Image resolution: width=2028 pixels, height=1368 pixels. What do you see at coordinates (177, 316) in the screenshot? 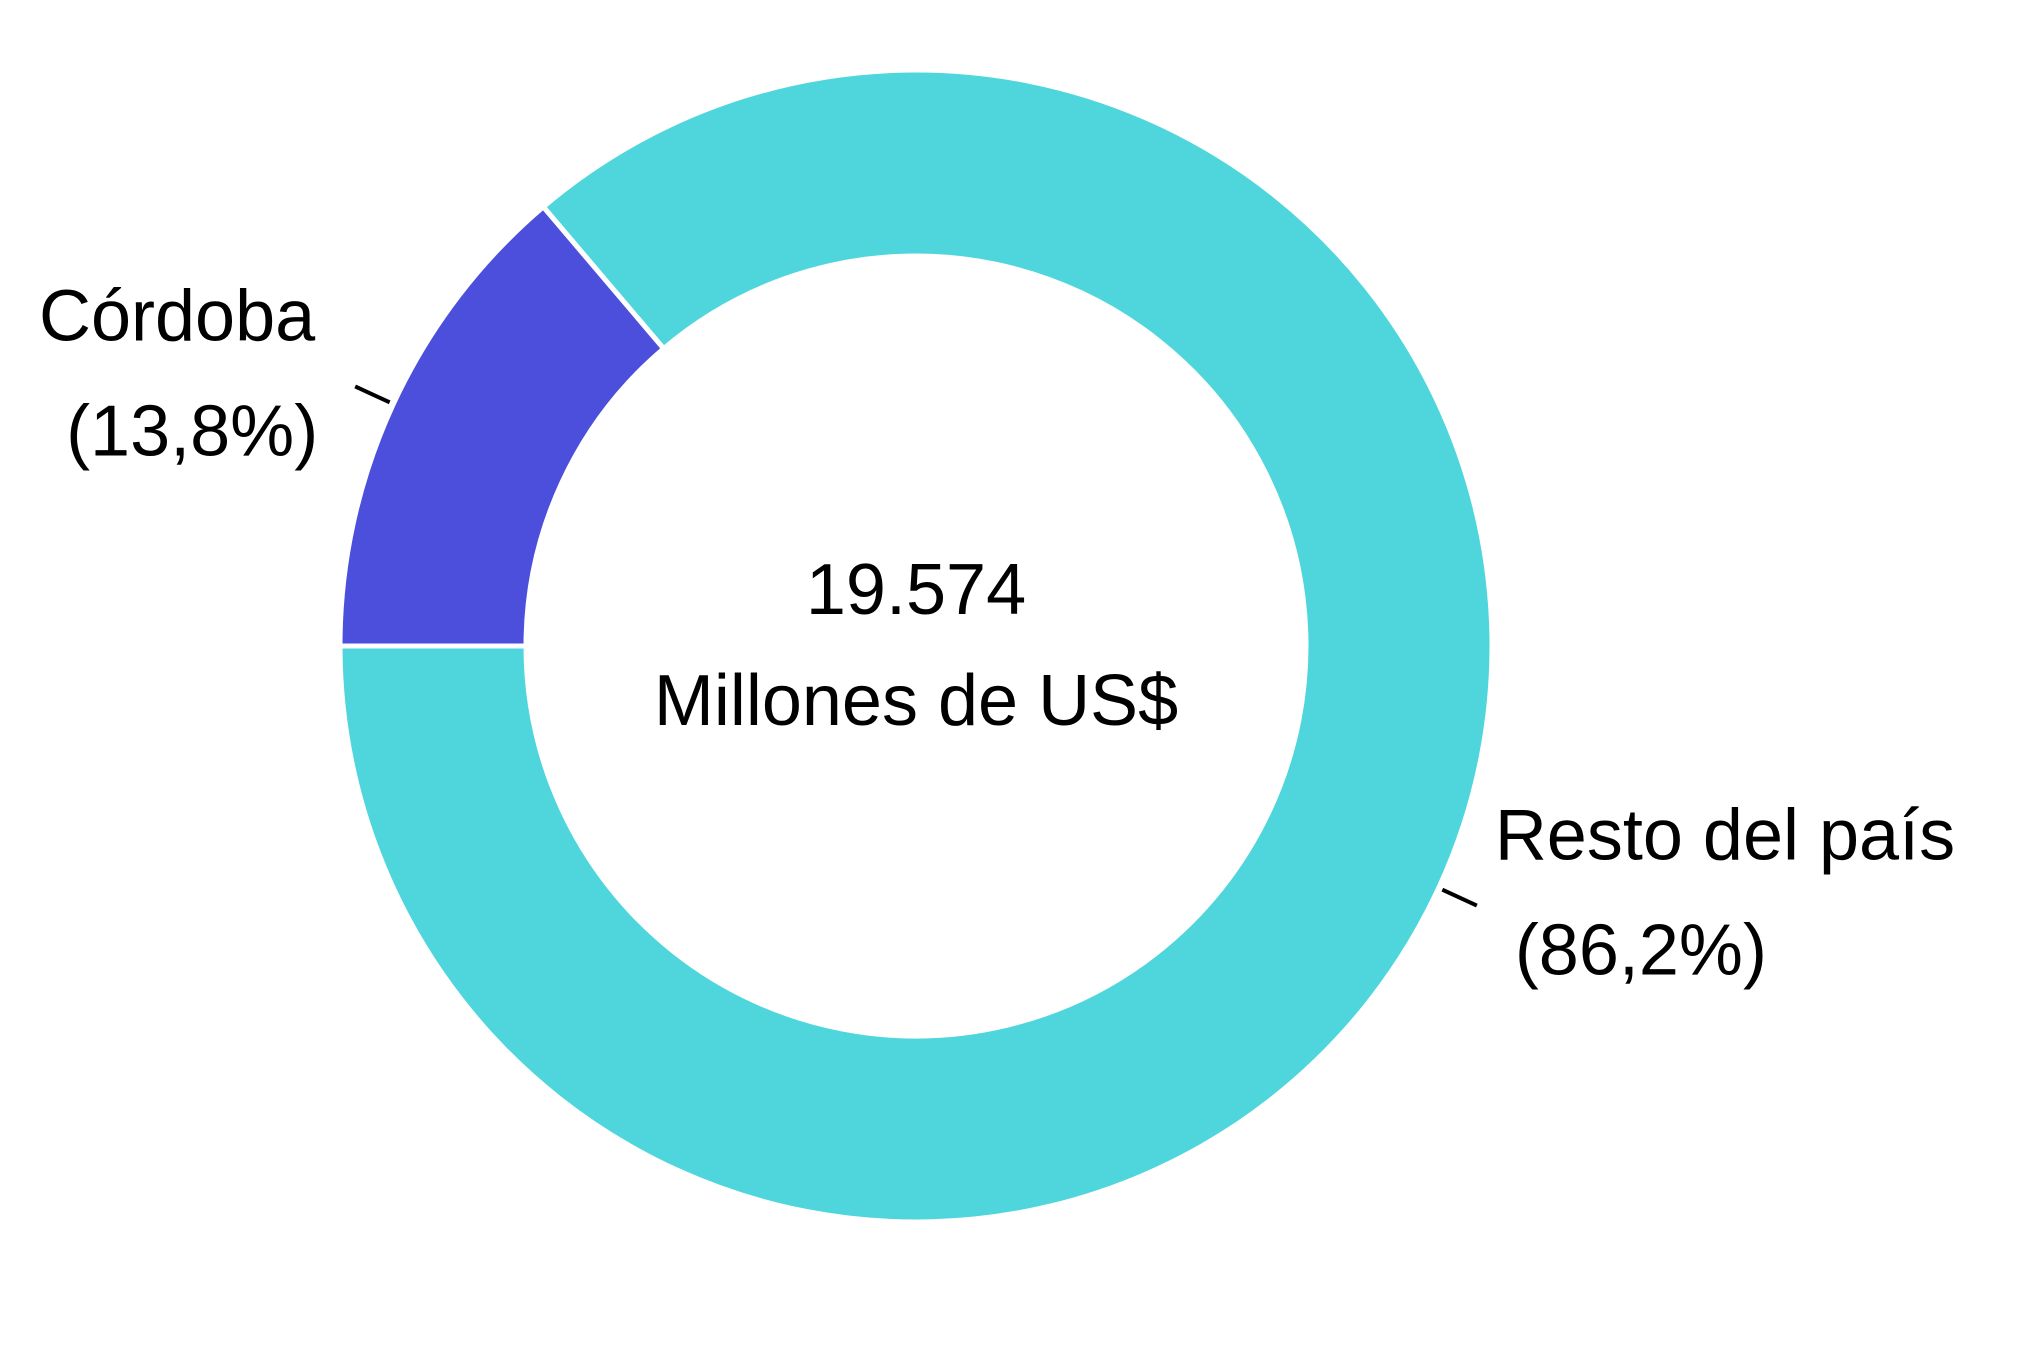
I see `slice-label: Córdoba` at bounding box center [177, 316].